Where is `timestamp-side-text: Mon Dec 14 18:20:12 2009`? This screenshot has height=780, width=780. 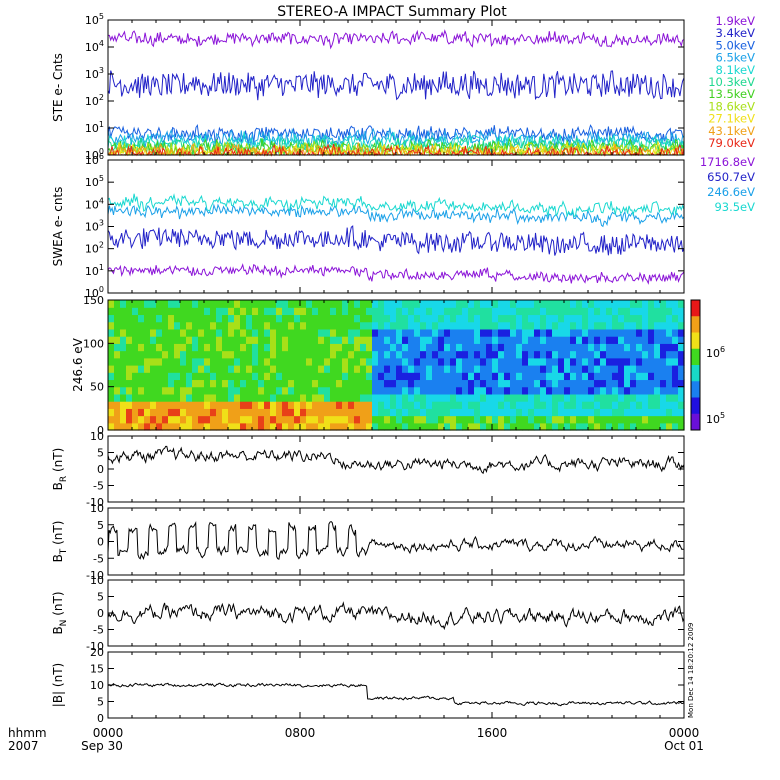
timestamp-side-text: Mon Dec 14 18:20:12 2009 is located at coordinates (691, 670).